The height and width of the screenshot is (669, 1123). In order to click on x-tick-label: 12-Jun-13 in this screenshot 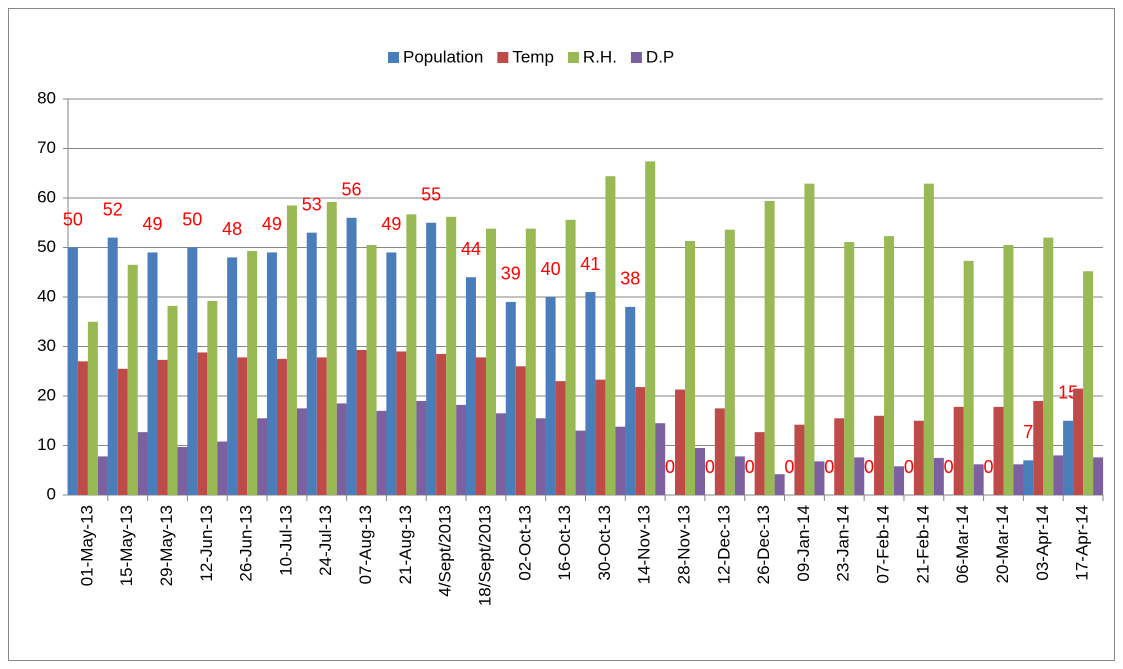, I will do `click(206, 543)`.